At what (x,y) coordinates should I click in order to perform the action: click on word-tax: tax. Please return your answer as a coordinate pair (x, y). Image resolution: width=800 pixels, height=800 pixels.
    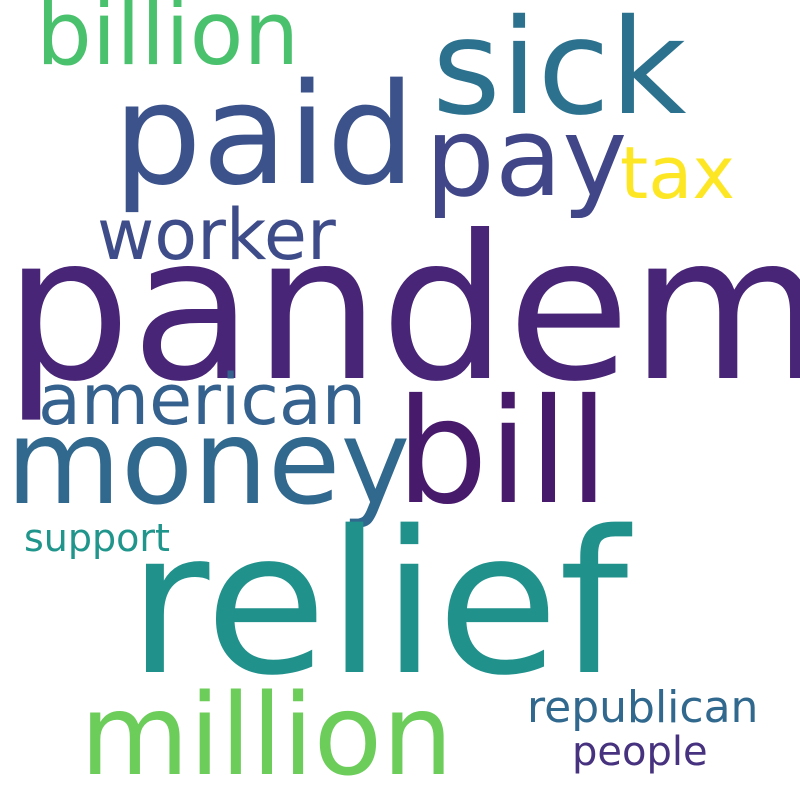
    Looking at the image, I should click on (677, 173).